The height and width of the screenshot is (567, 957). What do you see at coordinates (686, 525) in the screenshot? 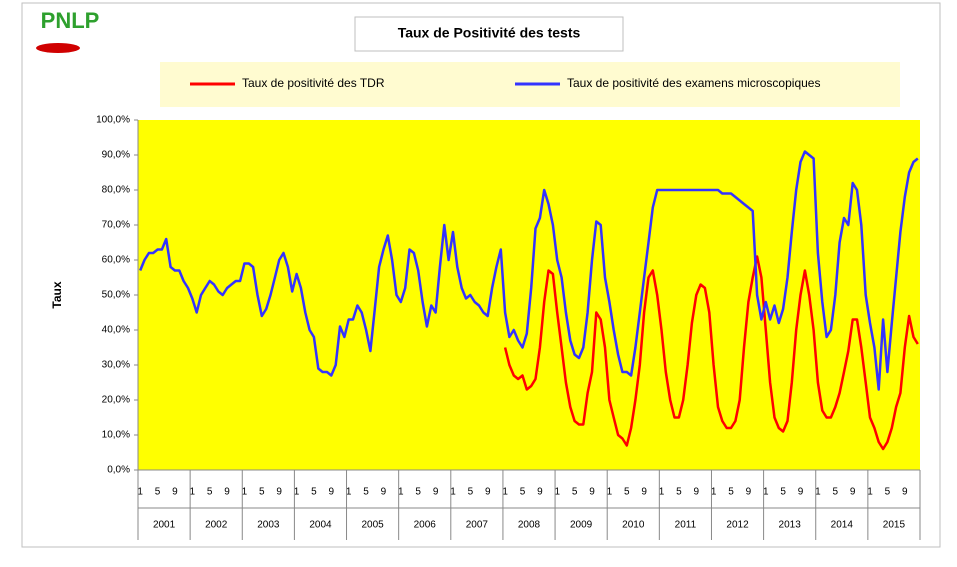
I see `year-label: 2011` at bounding box center [686, 525].